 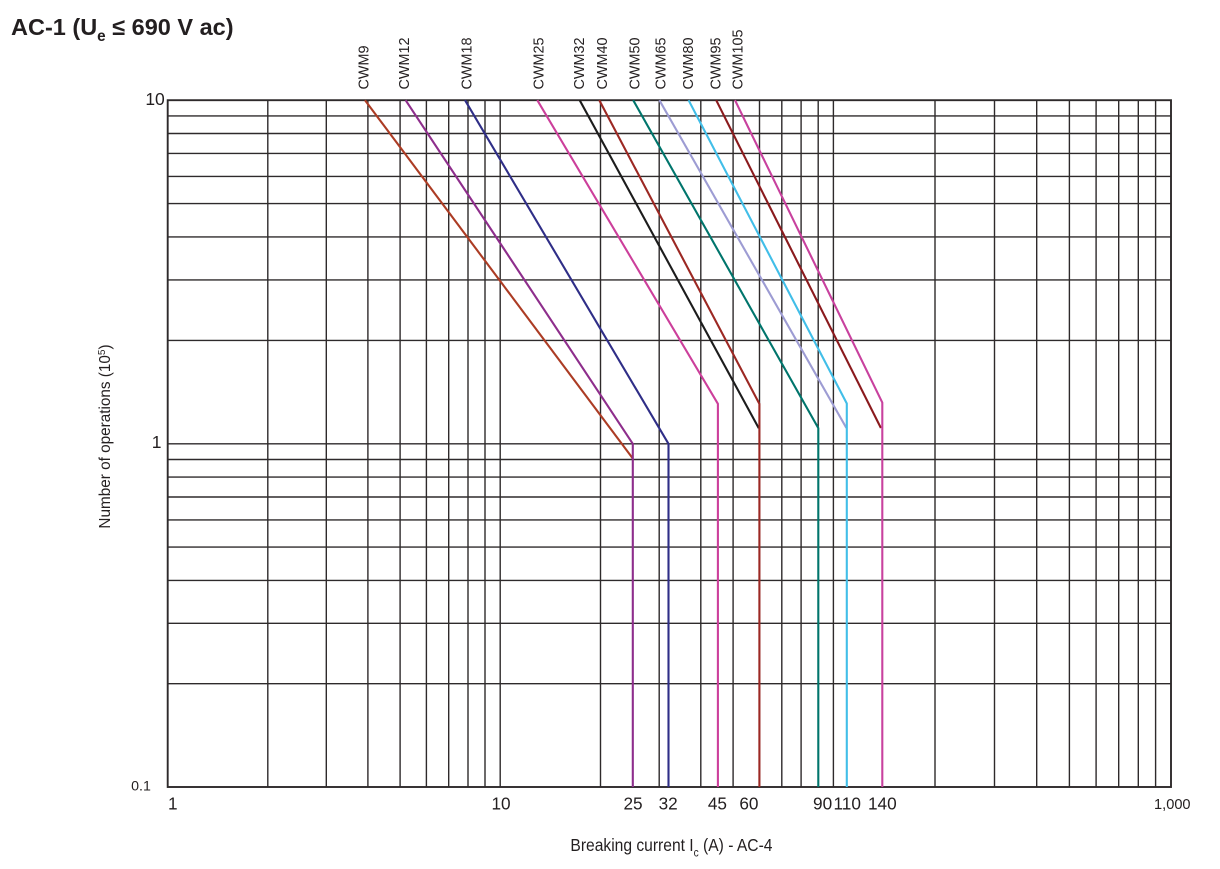 What do you see at coordinates (717, 803) in the screenshot?
I see `svg-text: 45` at bounding box center [717, 803].